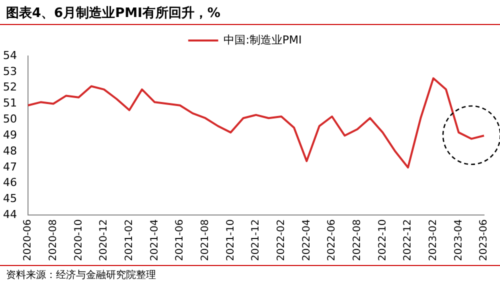 The image size is (500, 287). I want to click on x-tick-label: 2022-10, so click(382, 240).